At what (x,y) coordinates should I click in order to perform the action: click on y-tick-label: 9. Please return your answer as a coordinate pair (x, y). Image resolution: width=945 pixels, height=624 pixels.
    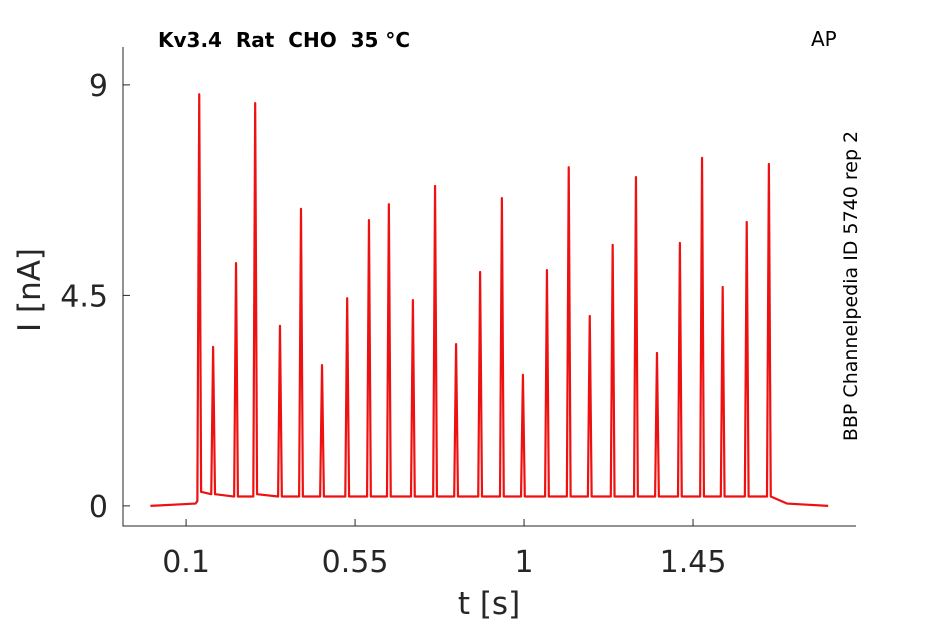
    Looking at the image, I should click on (98, 86).